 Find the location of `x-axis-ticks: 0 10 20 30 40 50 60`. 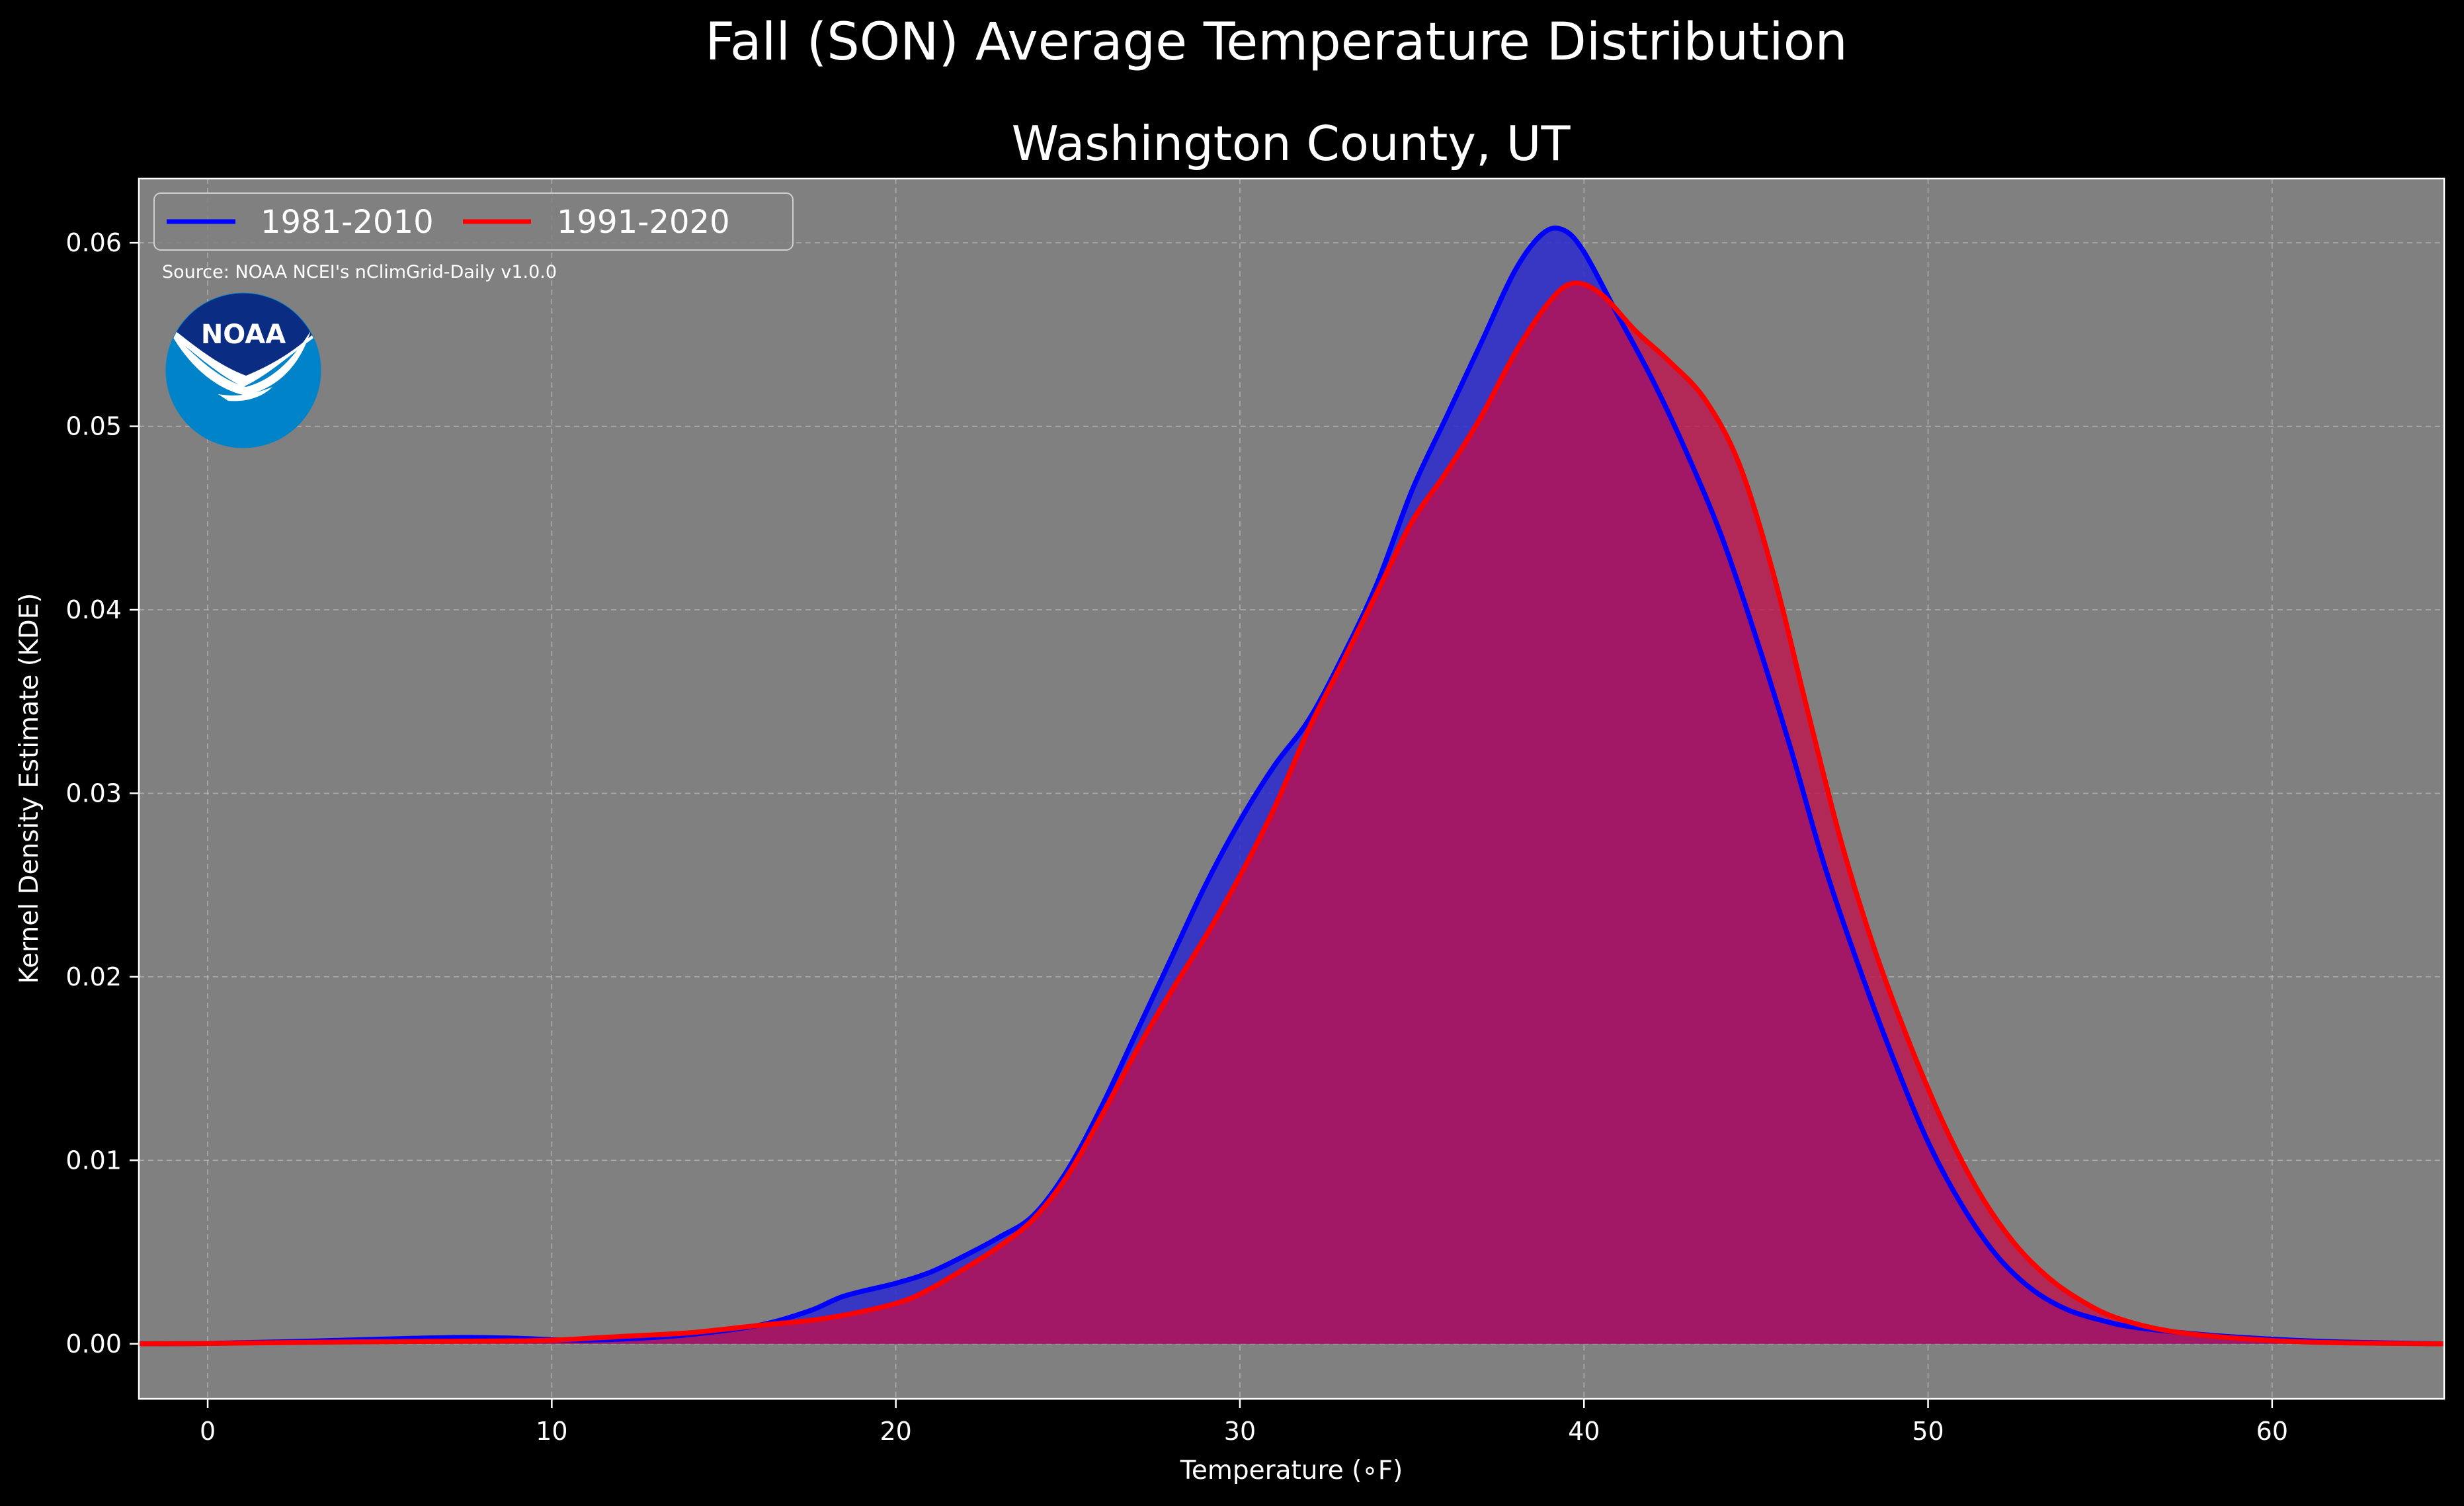

x-axis-ticks: 0 10 20 30 40 50 60 is located at coordinates (1244, 1422).